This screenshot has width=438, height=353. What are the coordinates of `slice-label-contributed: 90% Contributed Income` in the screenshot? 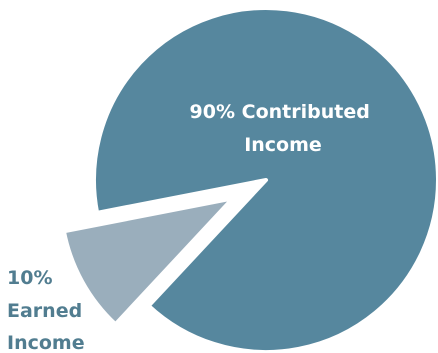 It's located at (283, 128).